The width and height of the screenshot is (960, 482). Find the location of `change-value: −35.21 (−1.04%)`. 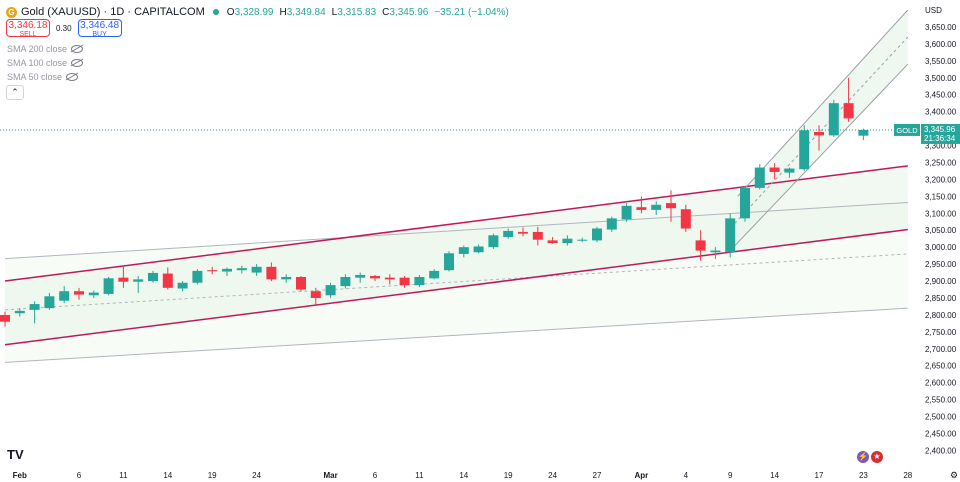

change-value: −35.21 (−1.04%) is located at coordinates (471, 12).